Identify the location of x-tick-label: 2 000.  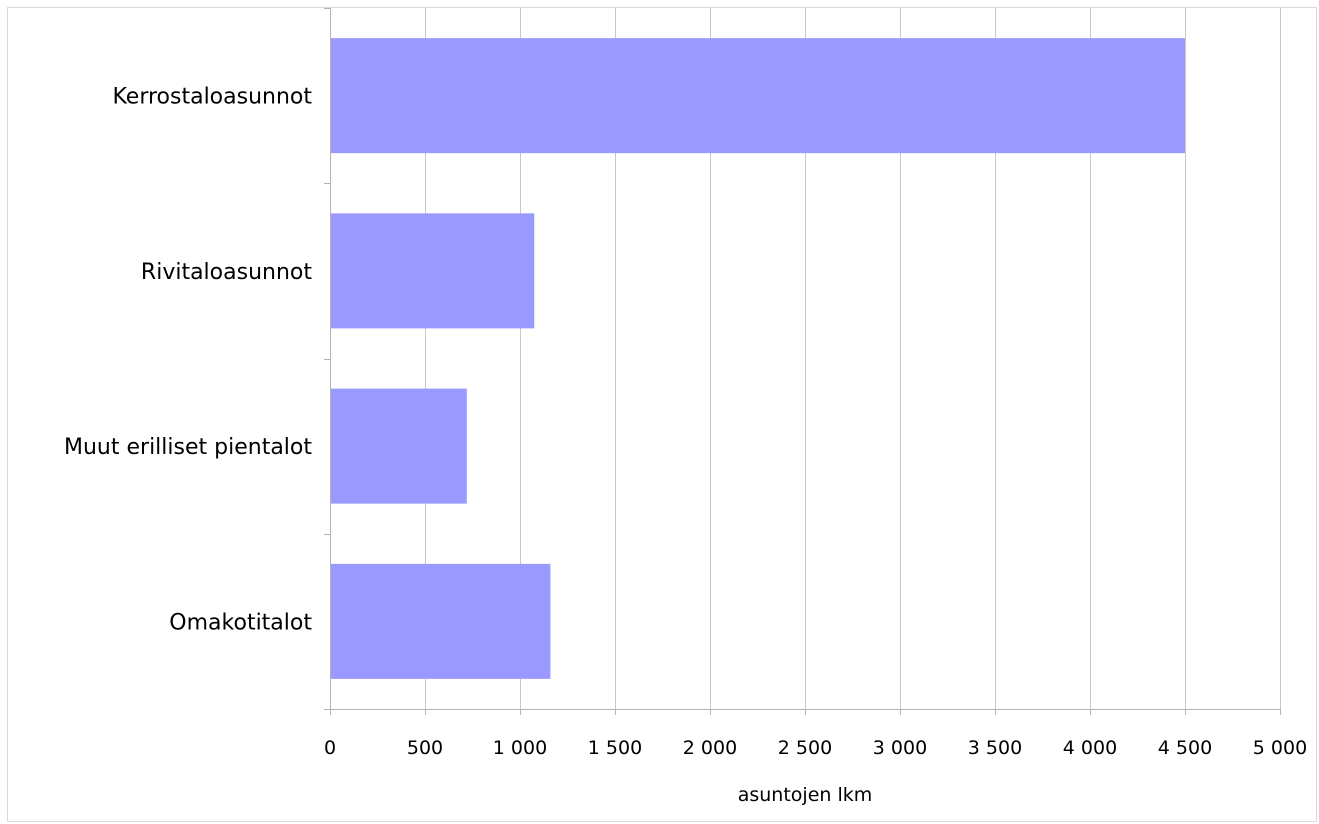
(710, 748).